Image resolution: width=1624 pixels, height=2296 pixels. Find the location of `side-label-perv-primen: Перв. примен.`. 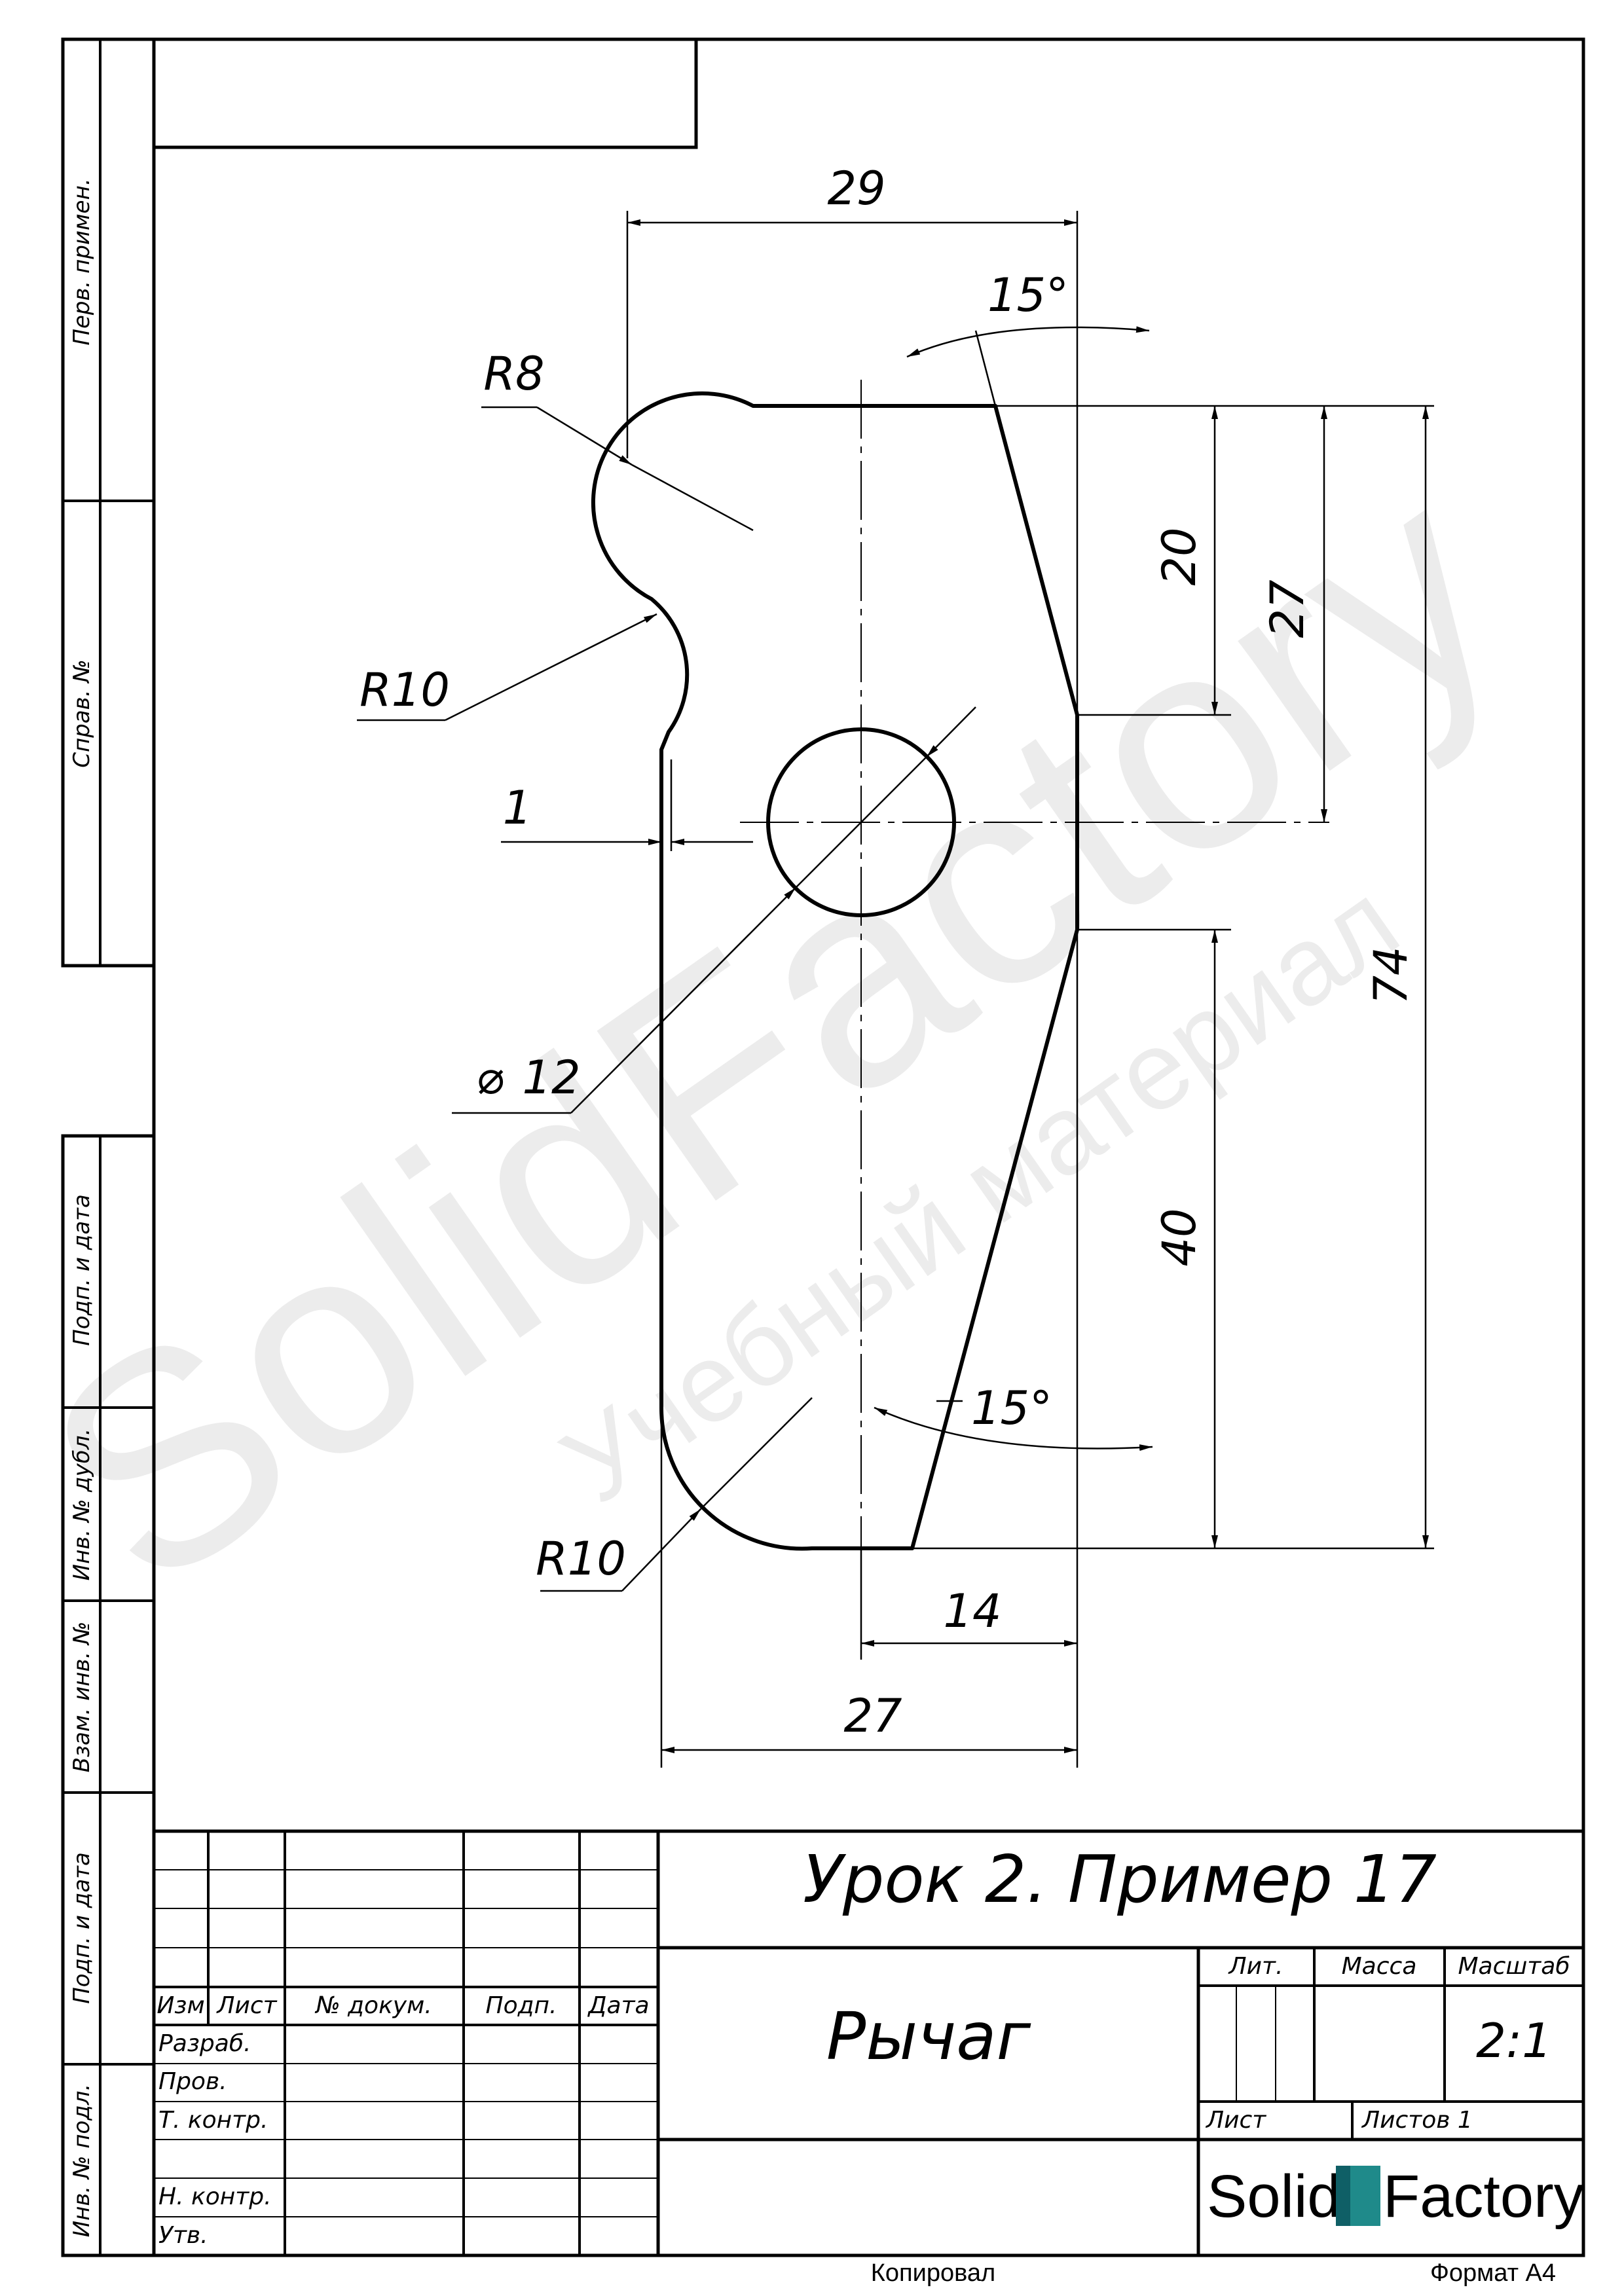

side-label-perv-primen: Перв. примен. is located at coordinates (82, 261).